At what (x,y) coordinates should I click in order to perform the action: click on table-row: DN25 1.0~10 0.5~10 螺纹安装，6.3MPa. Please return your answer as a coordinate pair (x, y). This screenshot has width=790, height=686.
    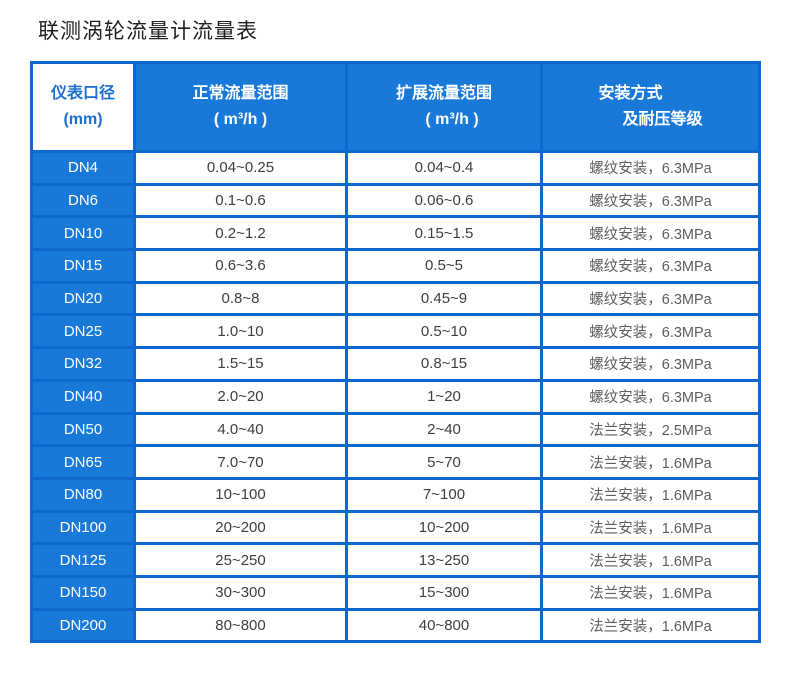
    Looking at the image, I should click on (395, 331).